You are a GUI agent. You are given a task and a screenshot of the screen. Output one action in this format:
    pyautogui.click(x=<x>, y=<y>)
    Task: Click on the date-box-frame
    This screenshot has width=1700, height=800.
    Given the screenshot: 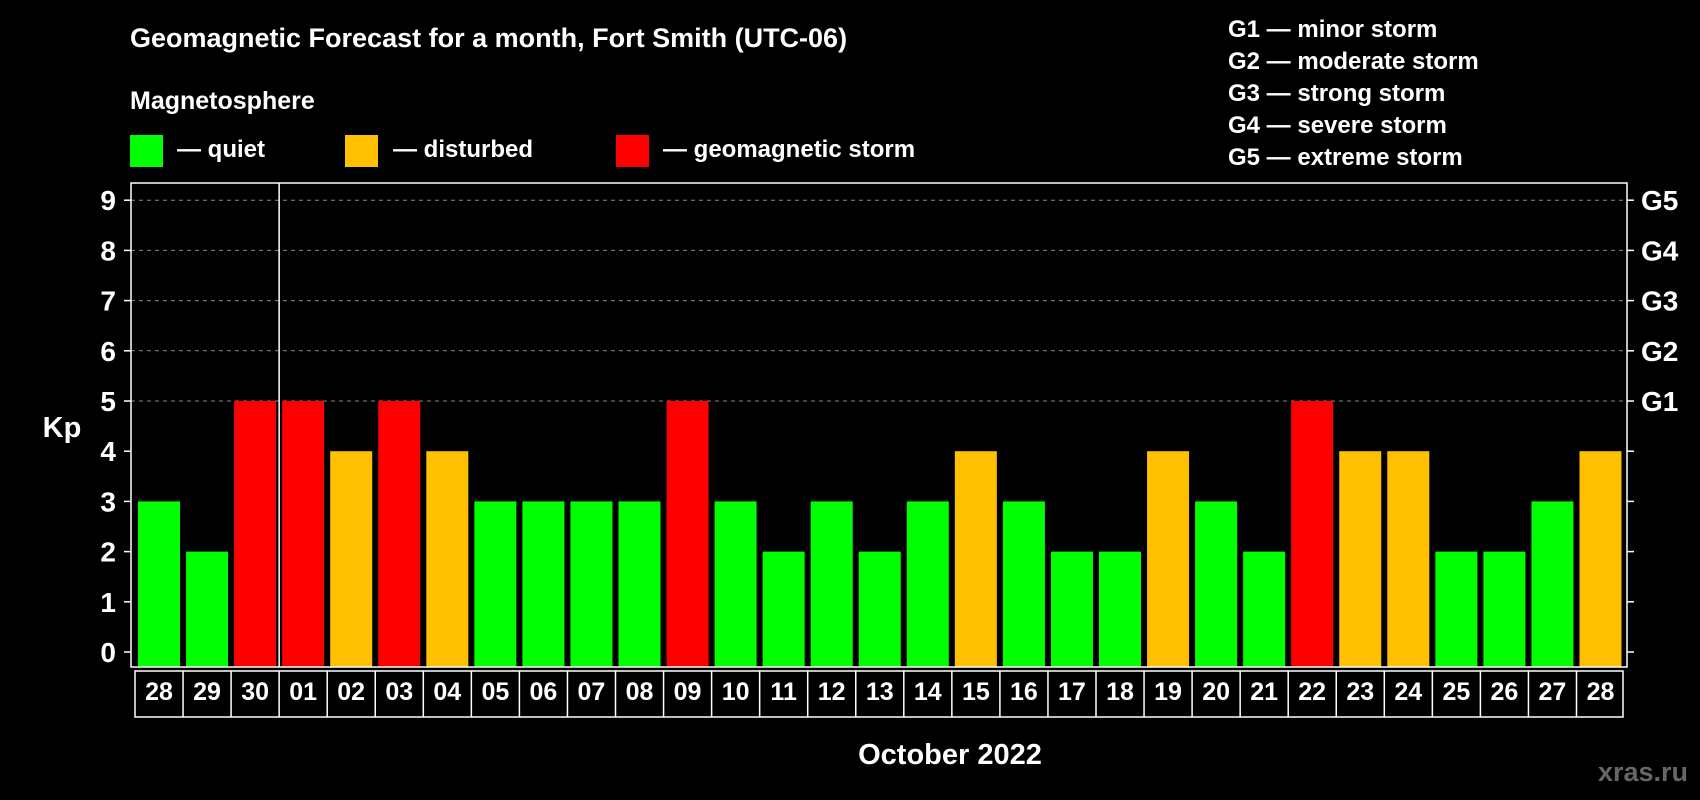 What is the action you would take?
    pyautogui.click(x=879, y=694)
    